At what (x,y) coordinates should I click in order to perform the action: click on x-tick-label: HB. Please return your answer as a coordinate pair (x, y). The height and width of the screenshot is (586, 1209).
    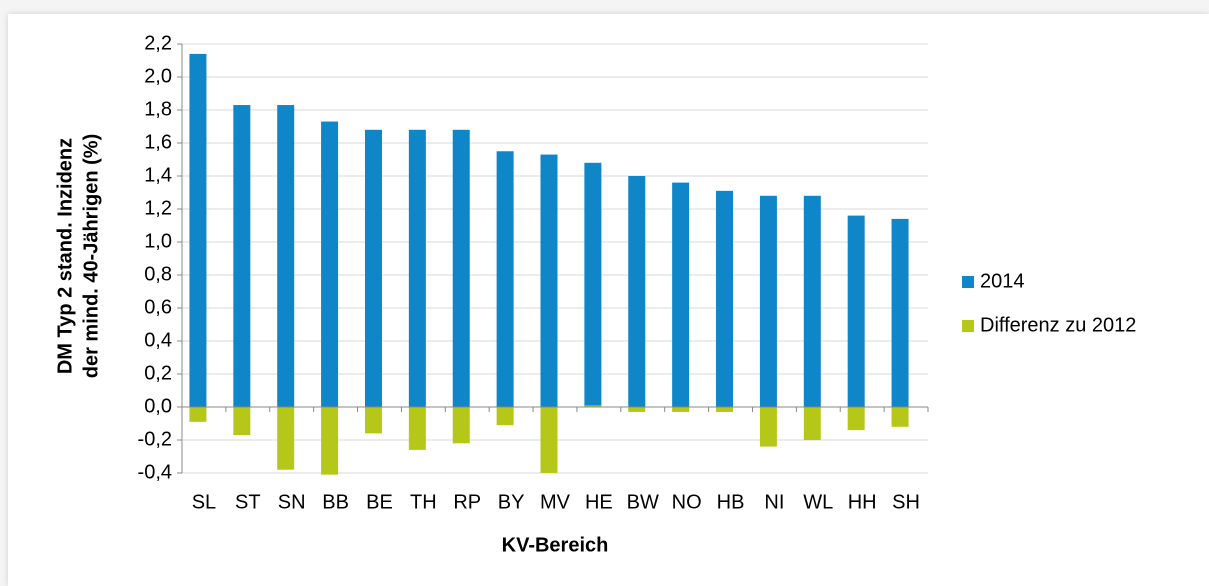
    Looking at the image, I should click on (731, 502).